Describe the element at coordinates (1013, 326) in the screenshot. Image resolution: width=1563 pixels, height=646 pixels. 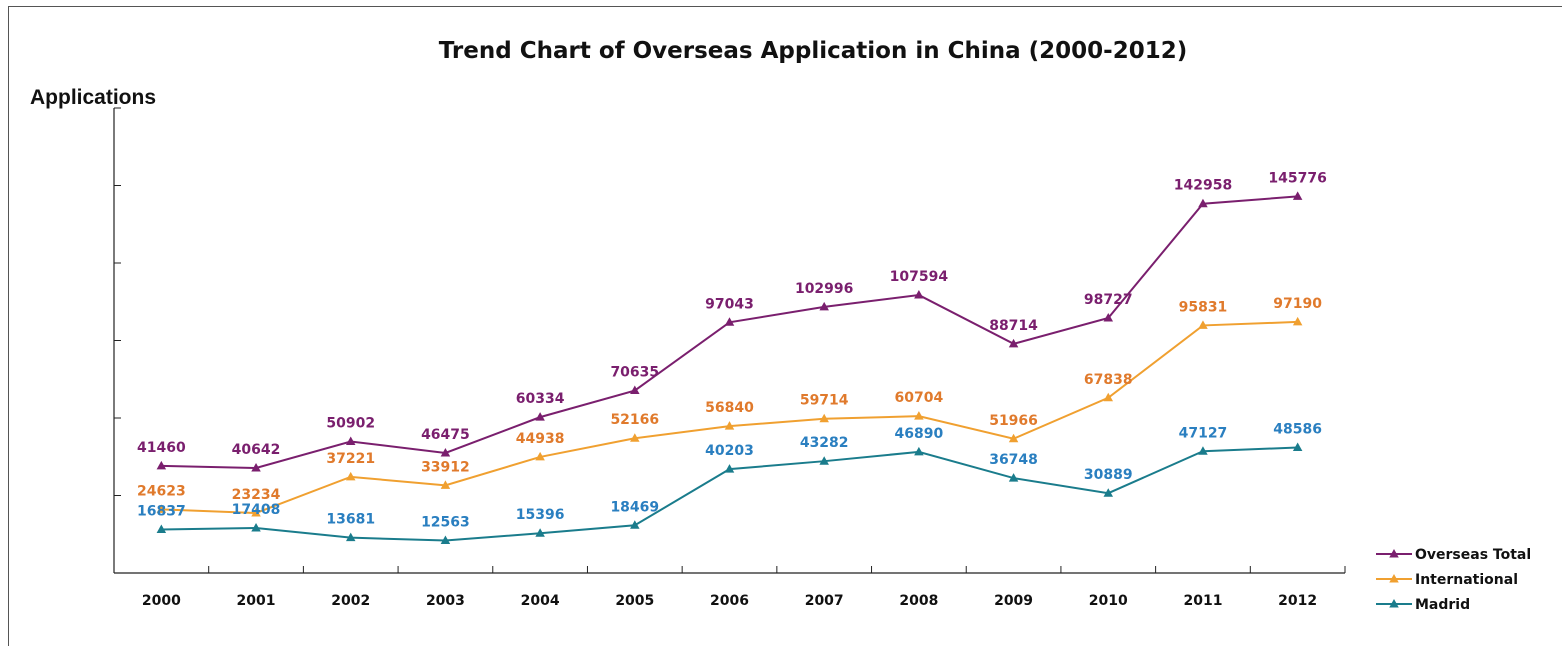
I see `data-label: 88714` at that location.